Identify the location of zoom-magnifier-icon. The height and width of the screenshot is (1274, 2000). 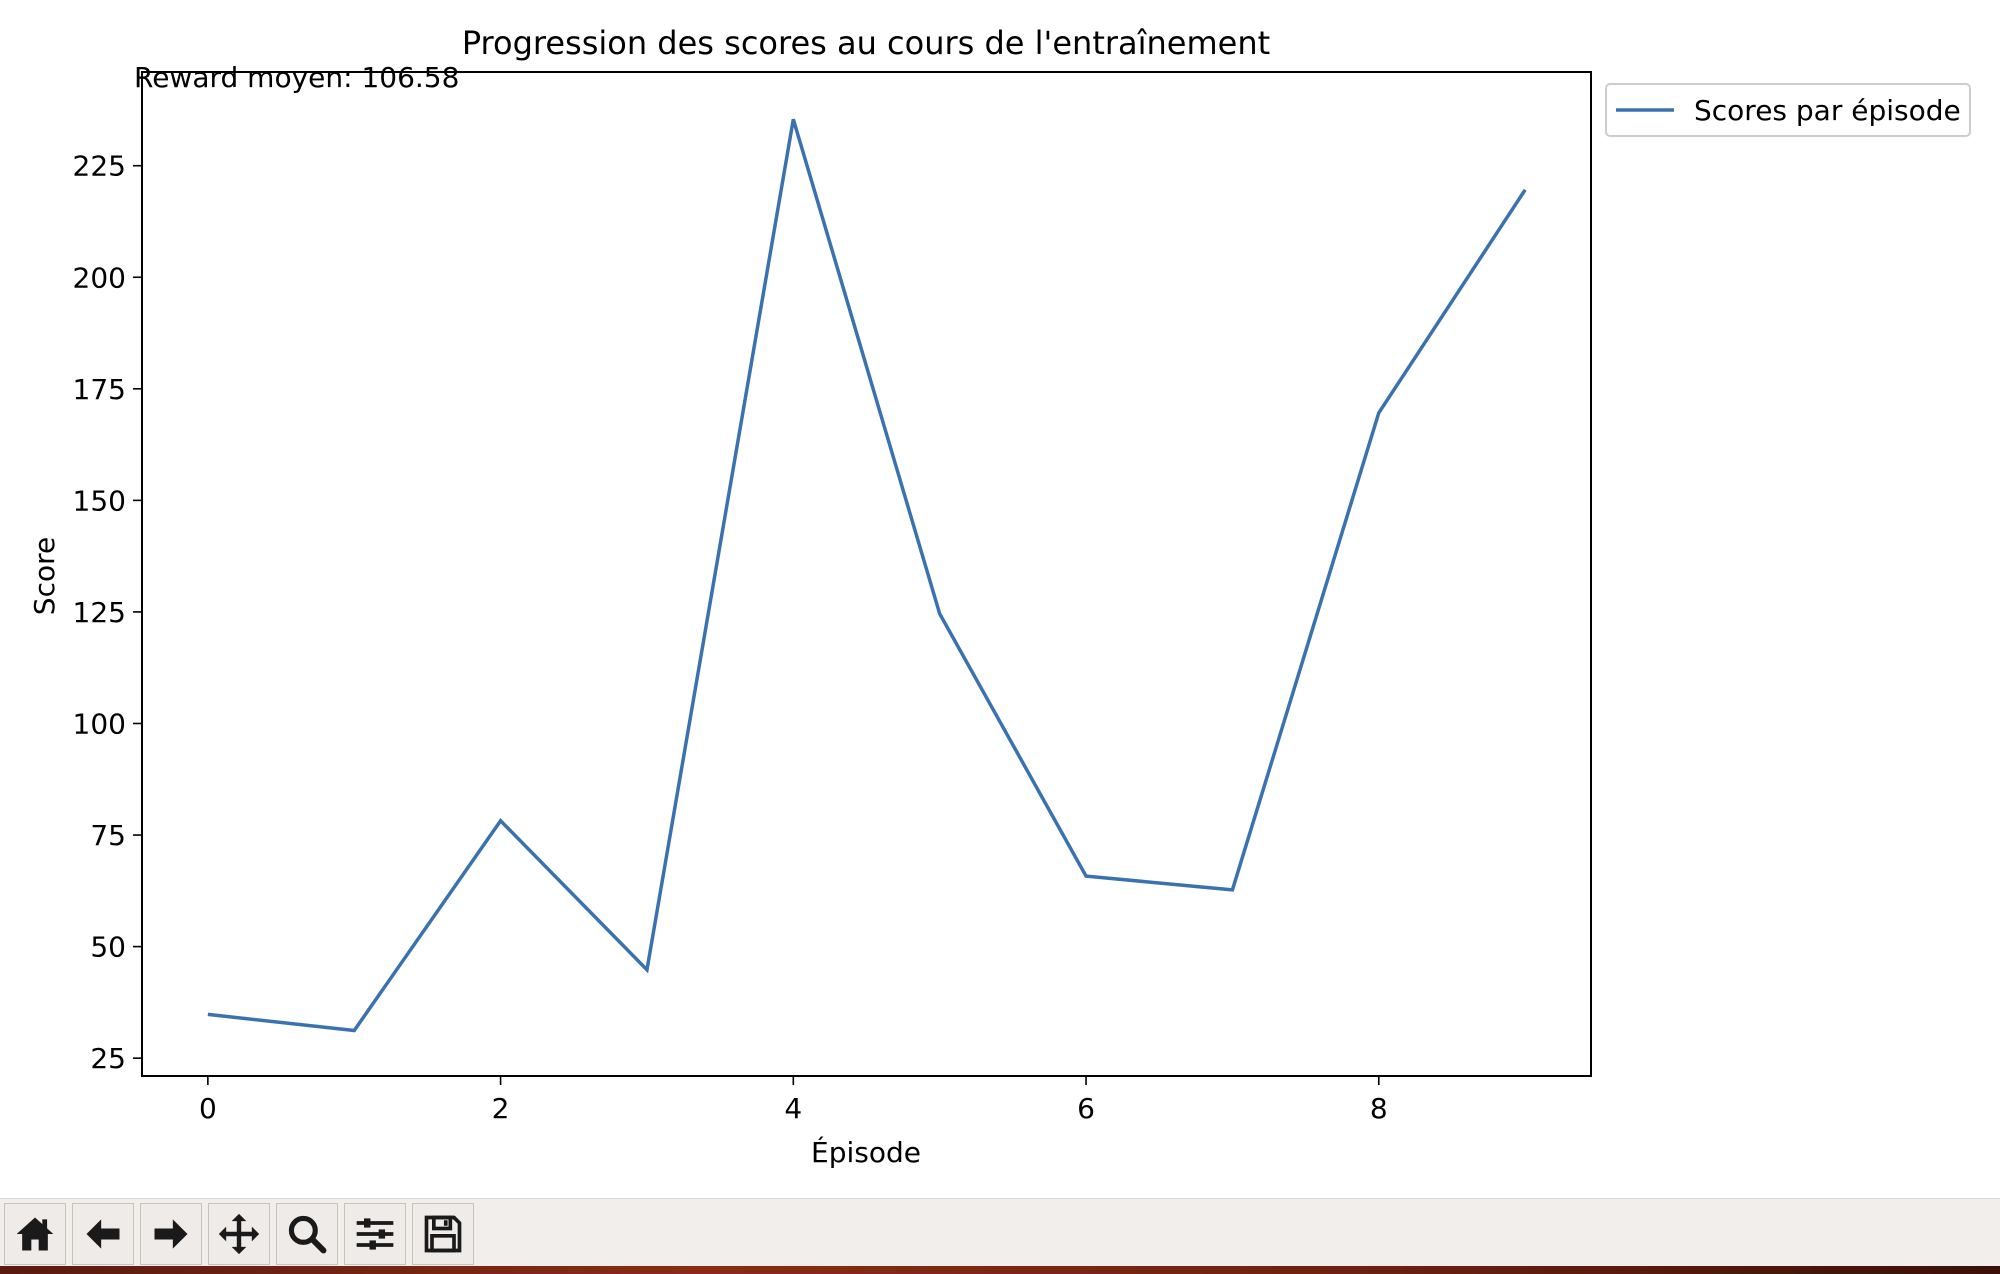
(307, 1234).